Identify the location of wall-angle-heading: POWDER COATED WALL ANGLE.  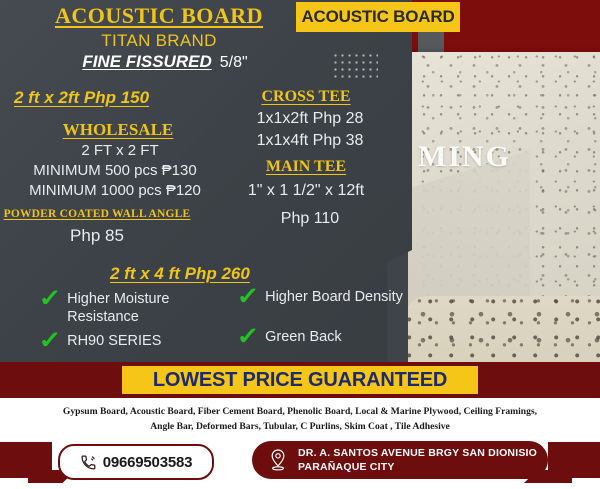
(97, 214).